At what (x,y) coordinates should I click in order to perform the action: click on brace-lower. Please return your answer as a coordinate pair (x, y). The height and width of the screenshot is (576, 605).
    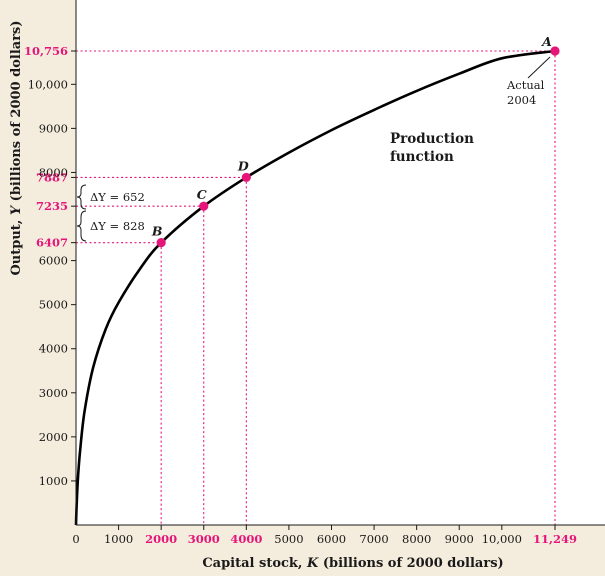
    Looking at the image, I should click on (81, 226).